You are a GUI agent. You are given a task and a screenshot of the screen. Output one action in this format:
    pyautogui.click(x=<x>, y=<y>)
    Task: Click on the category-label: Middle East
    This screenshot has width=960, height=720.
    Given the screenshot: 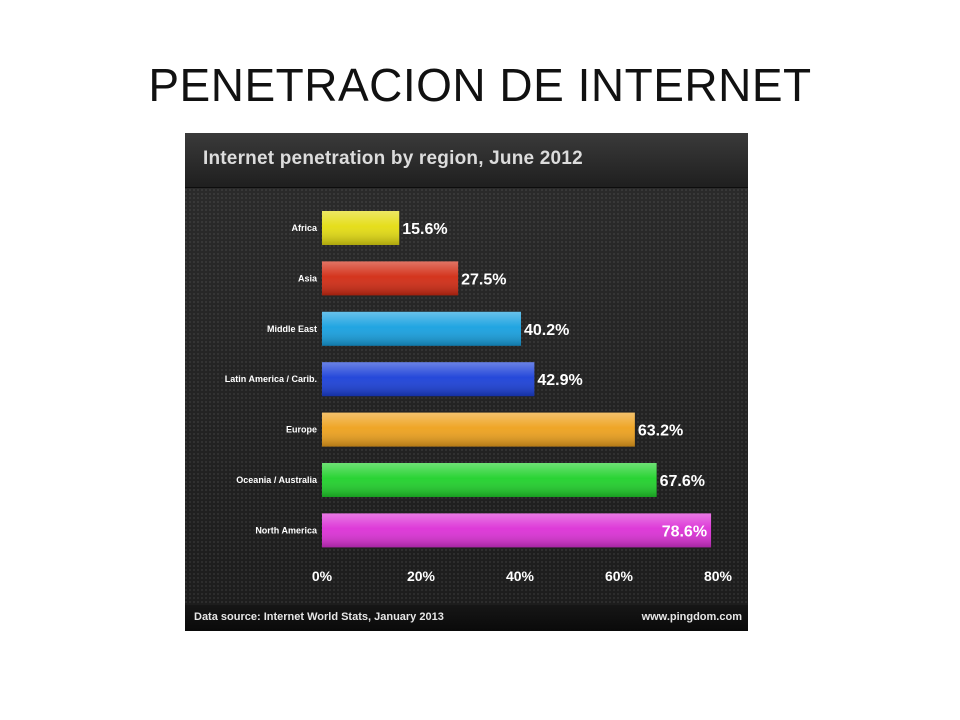 What is the action you would take?
    pyautogui.click(x=292, y=329)
    